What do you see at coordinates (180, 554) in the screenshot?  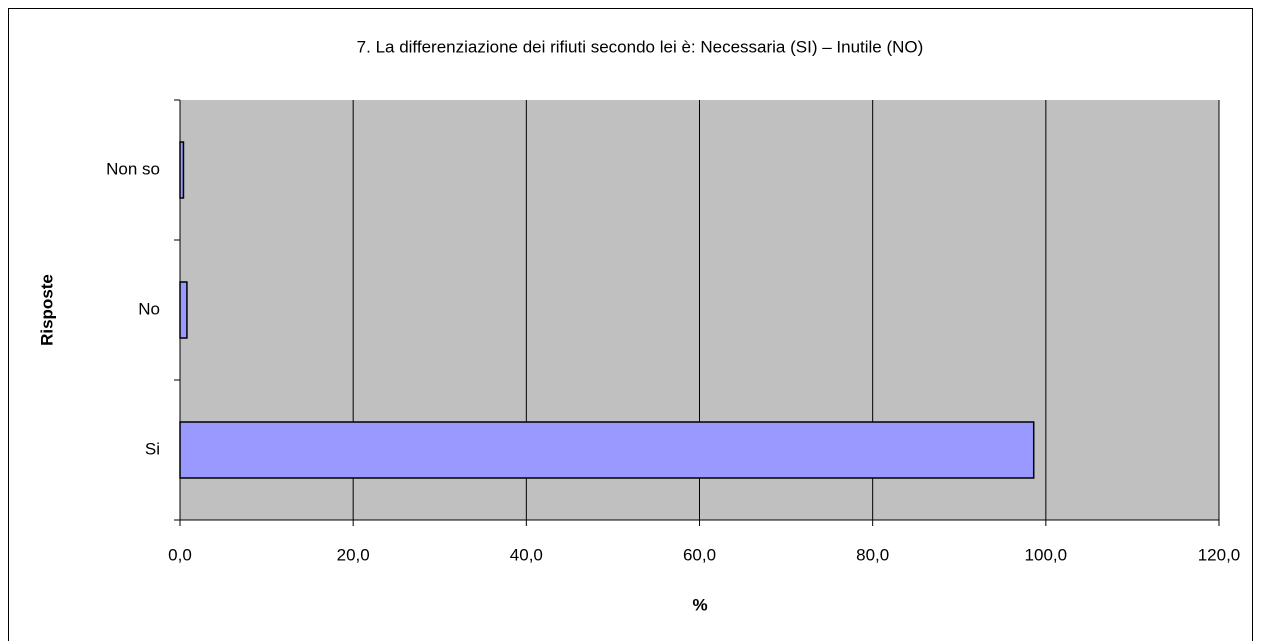 I see `x-tick-label: 0,0` at bounding box center [180, 554].